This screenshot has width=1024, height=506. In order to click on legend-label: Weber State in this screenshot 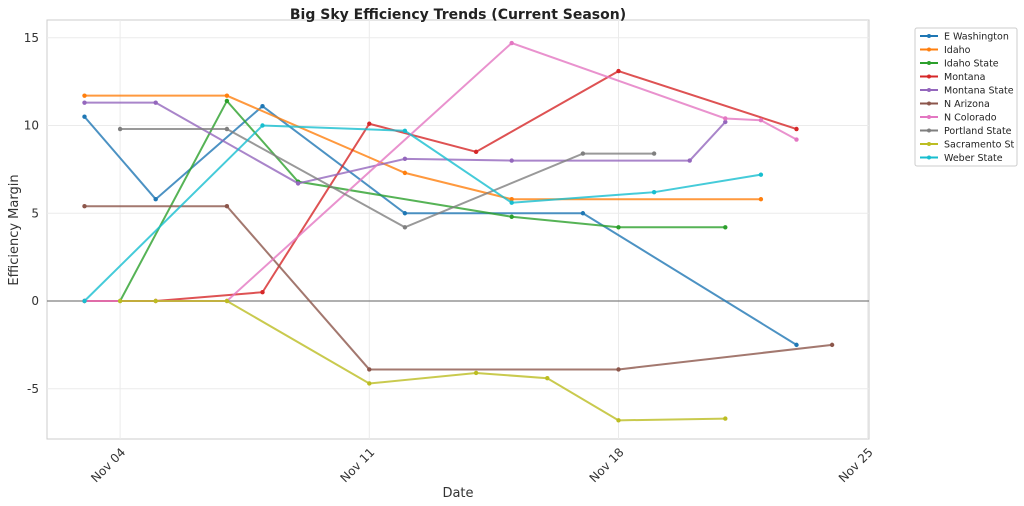, I will do `click(973, 158)`.